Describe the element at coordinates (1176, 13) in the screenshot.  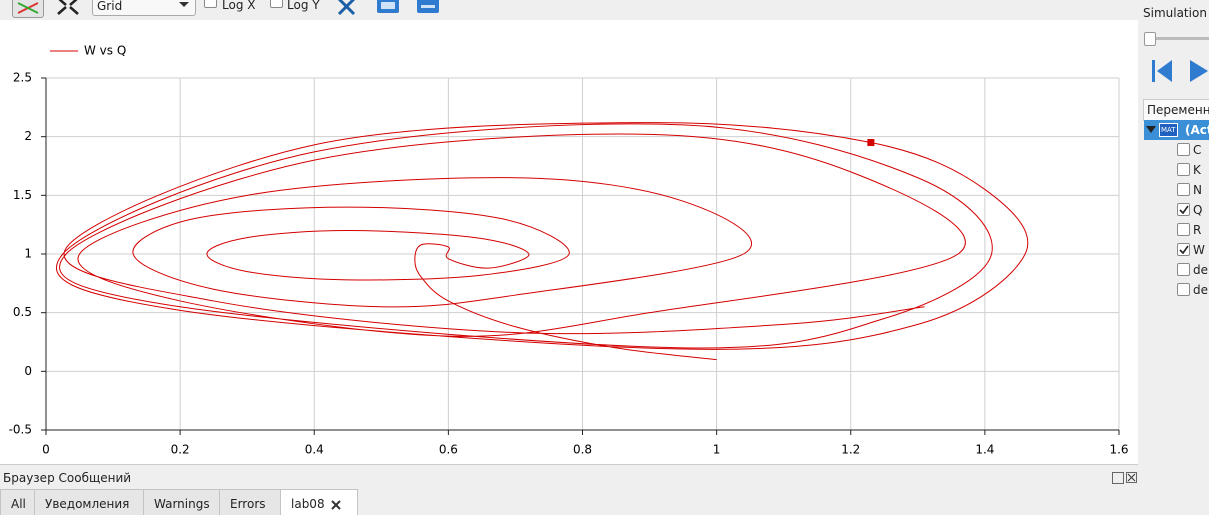
I see `panel-title: Simulation T` at that location.